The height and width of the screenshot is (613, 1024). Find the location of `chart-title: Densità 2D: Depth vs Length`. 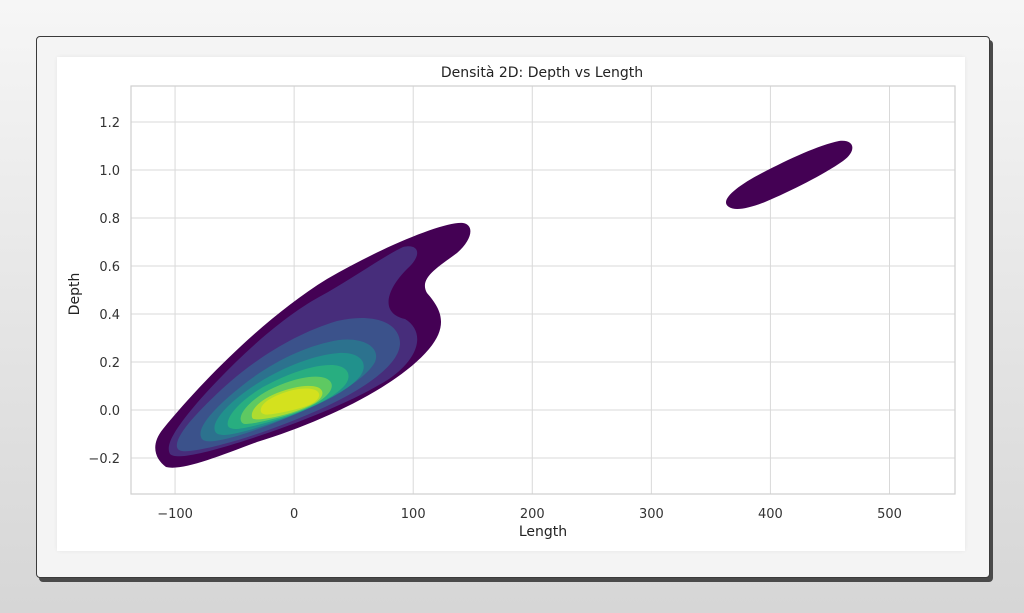

chart-title: Densità 2D: Depth vs Length is located at coordinates (542, 73).